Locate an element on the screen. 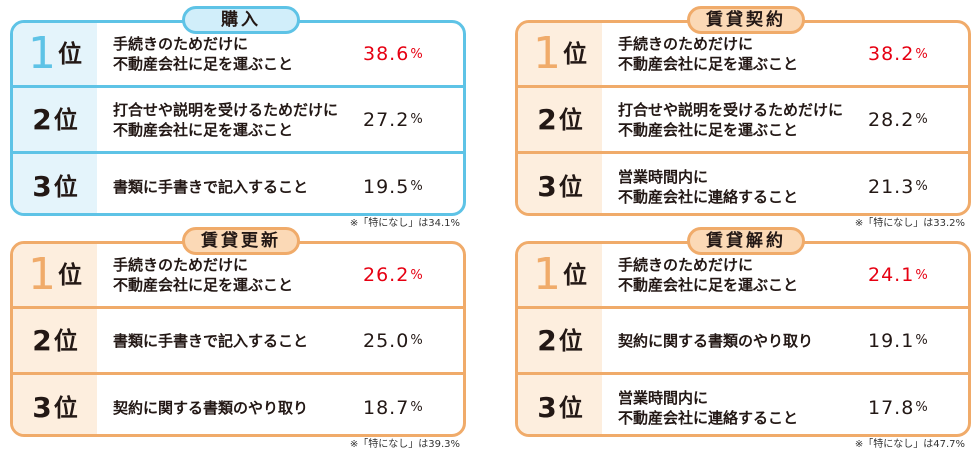  item-percentage: 25.0% is located at coordinates (413, 340).